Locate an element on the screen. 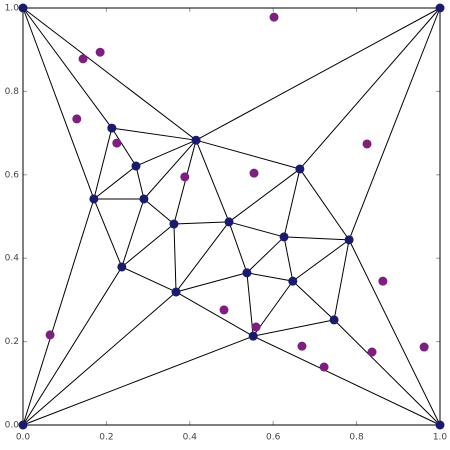 The image size is (450, 450). y-tick-label: 0.6 is located at coordinates (12, 175).